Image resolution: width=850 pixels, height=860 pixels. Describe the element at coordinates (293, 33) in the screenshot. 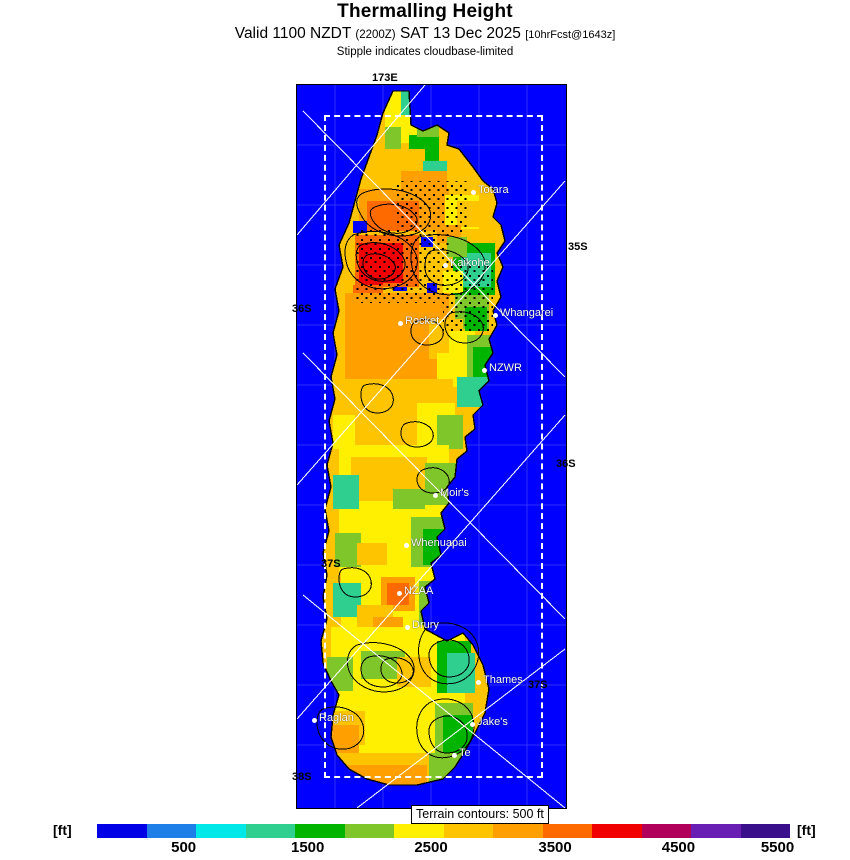

I see `valid-time: Valid 1100 NZDT` at that location.